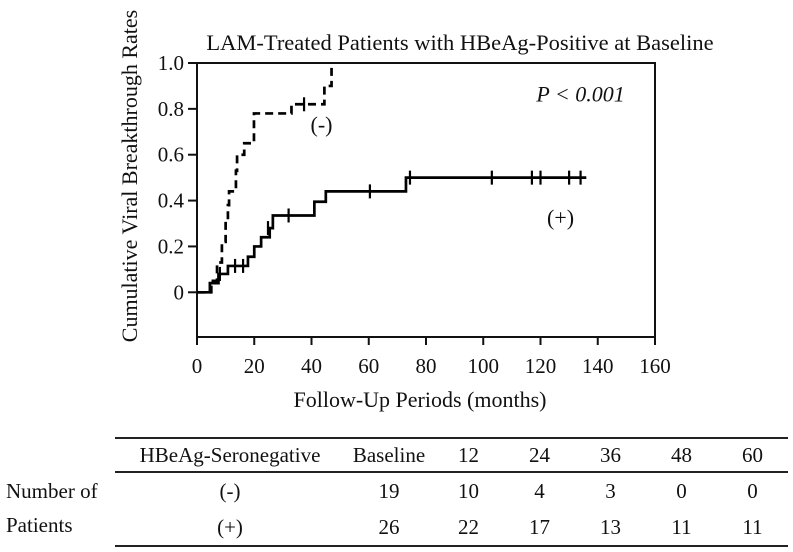  What do you see at coordinates (171, 201) in the screenshot?
I see `y-tick-label: 0.4` at bounding box center [171, 201].